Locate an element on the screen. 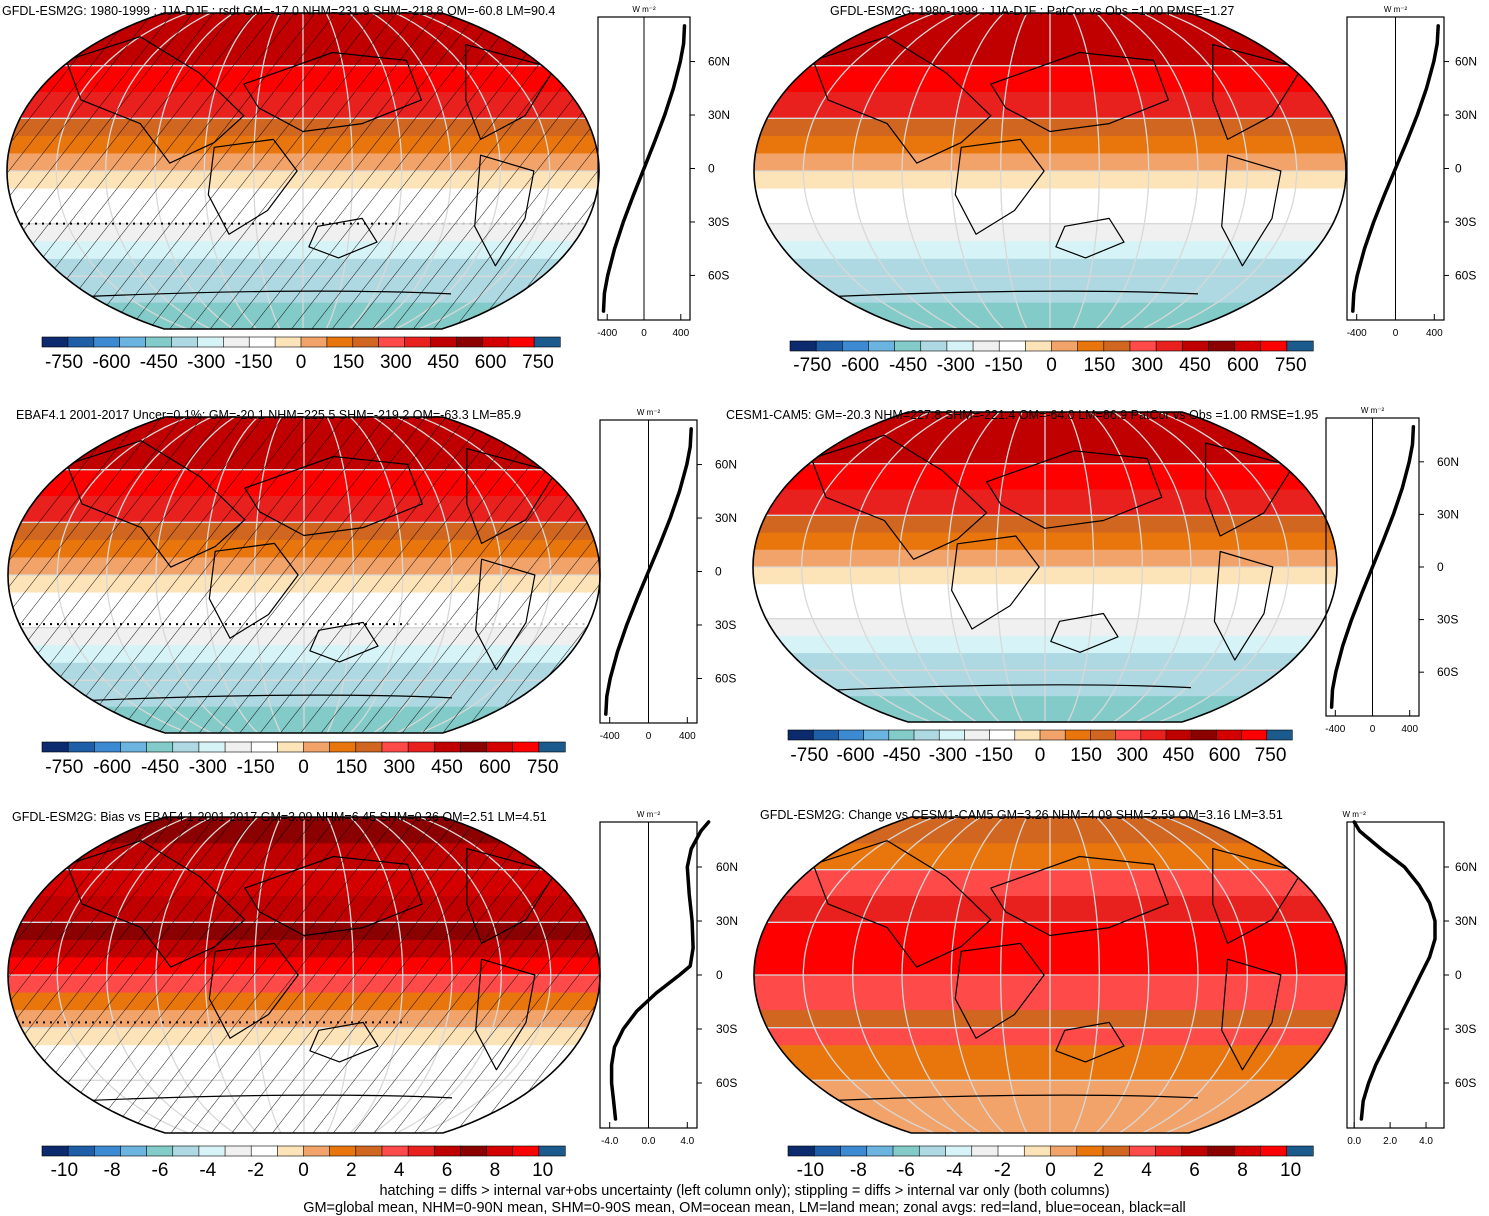 The width and height of the screenshot is (1489, 1216). colorbar-tick-label: 300 is located at coordinates (1147, 365).